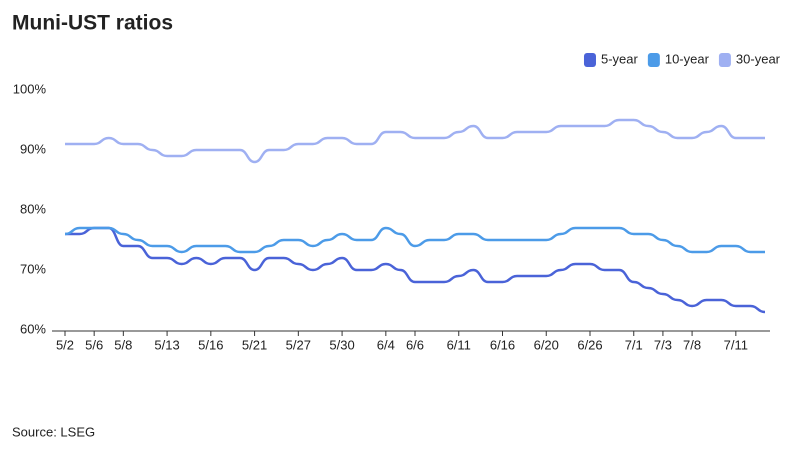  What do you see at coordinates (736, 344) in the screenshot?
I see `x-tick-label: 7/11` at bounding box center [736, 344].